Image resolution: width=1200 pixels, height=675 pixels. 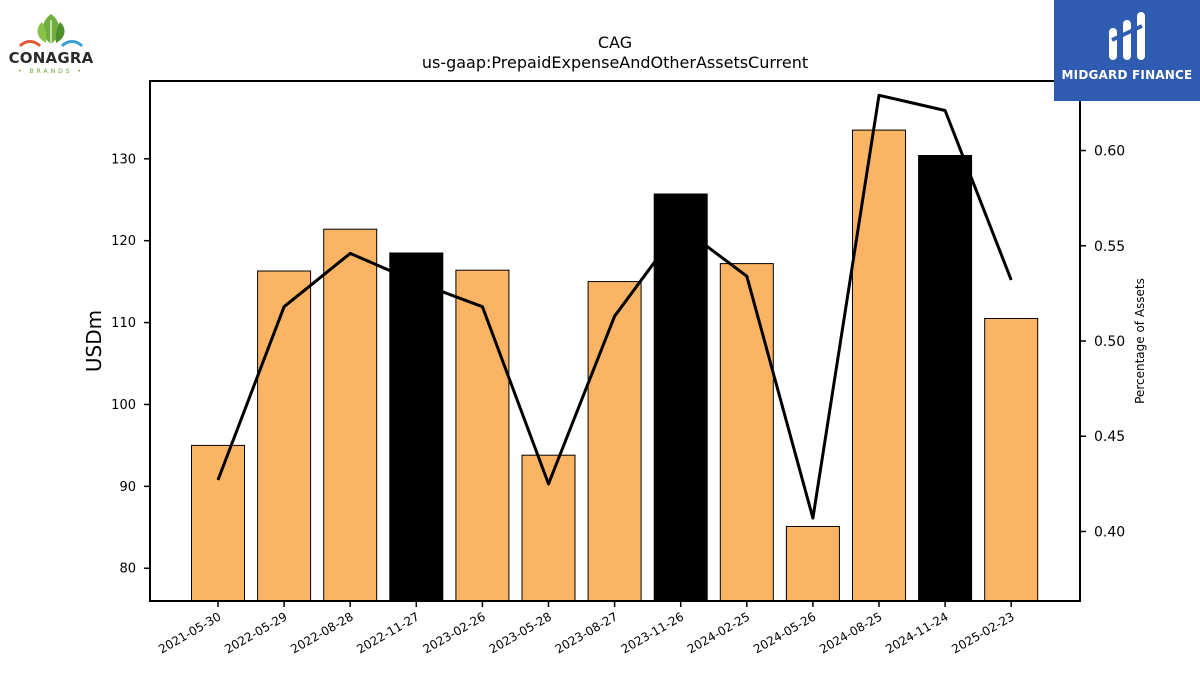 I want to click on x-tick-label: 2025-02-23, so click(x=982, y=632).